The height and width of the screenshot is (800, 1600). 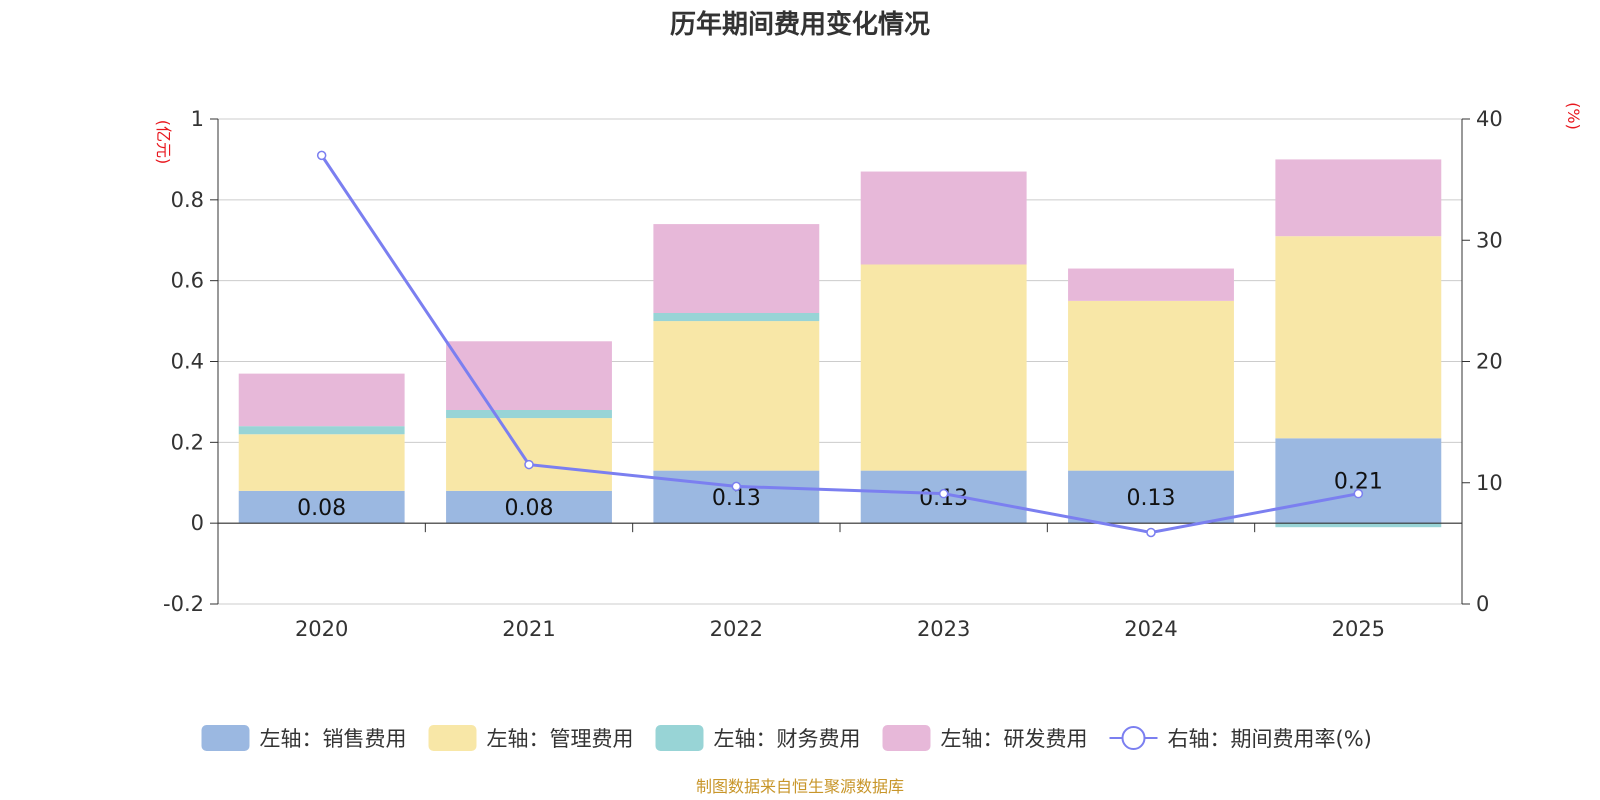 What do you see at coordinates (1573, 116) in the screenshot?
I see `right-axis-unit: (%)` at bounding box center [1573, 116].